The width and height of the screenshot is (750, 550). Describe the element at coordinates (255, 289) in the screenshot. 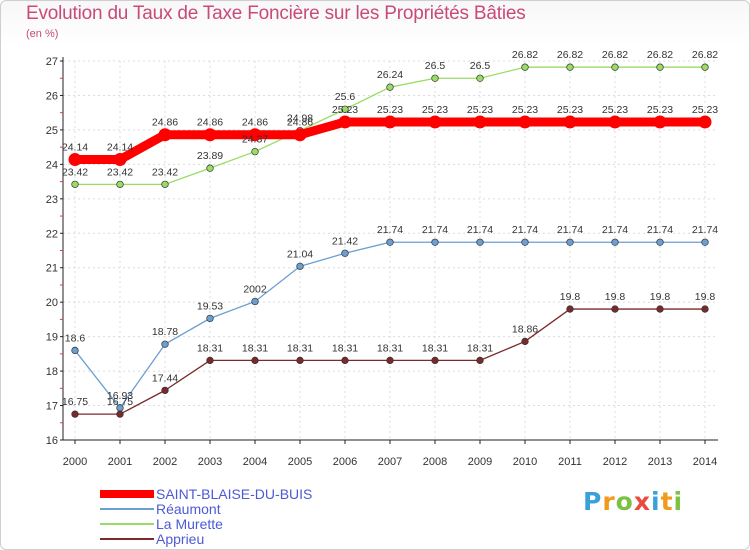

I see `data-label: 2002` at that location.